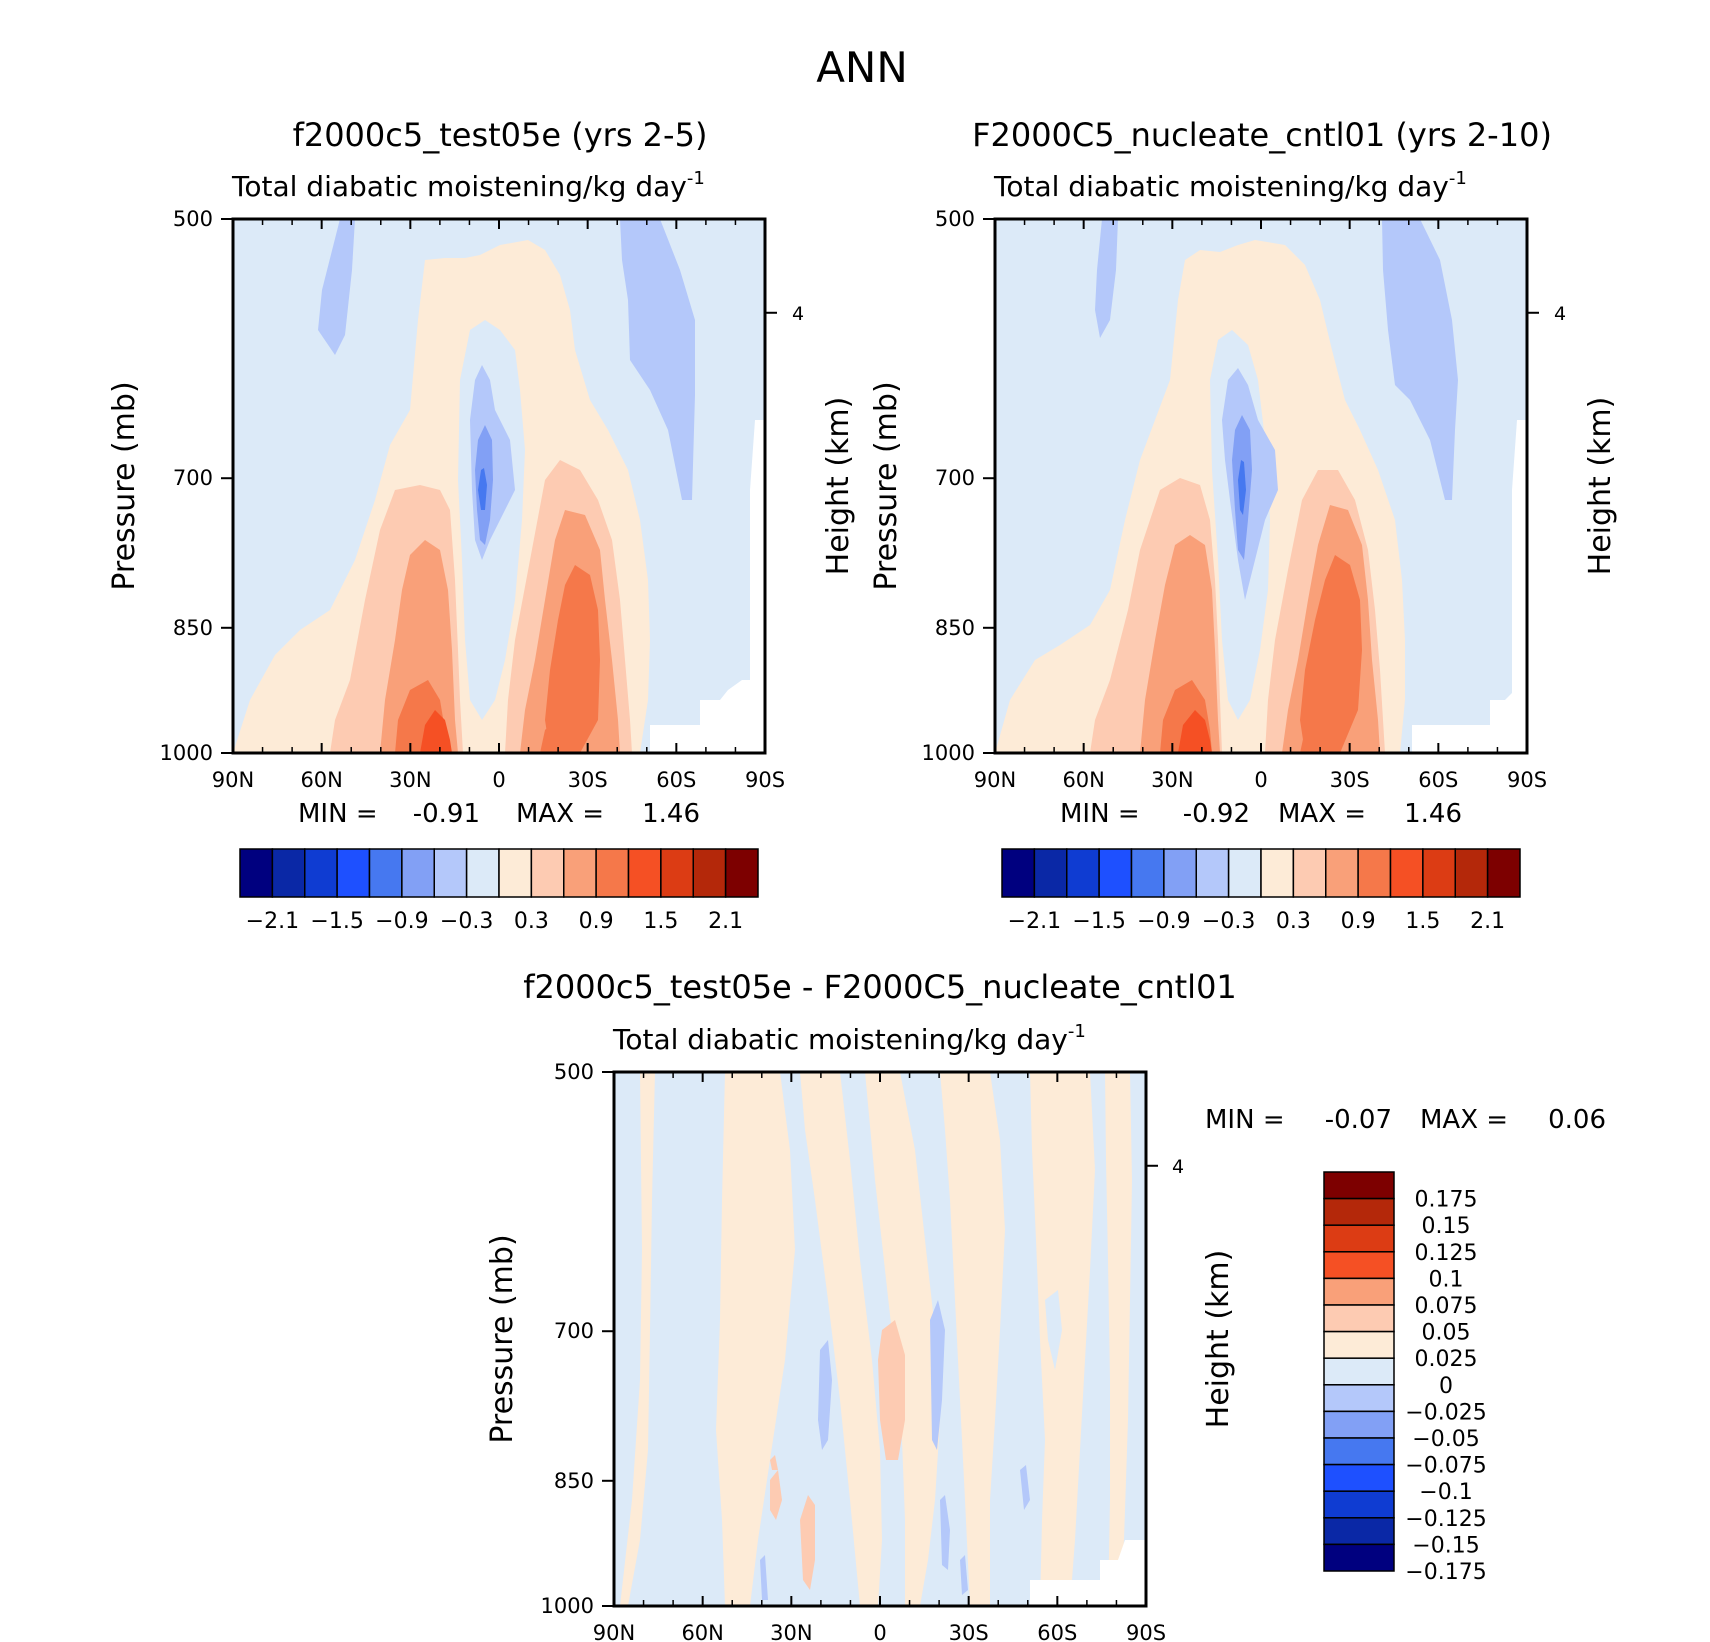 This screenshot has width=1710, height=1642. I want to click on colorbar-label: 0.05, so click(1446, 1333).